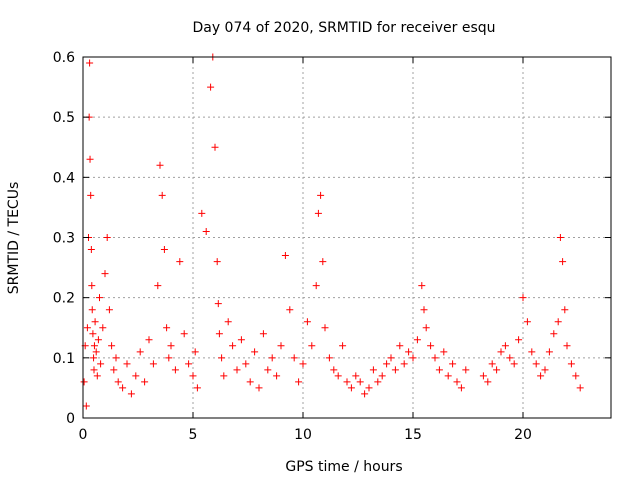  What do you see at coordinates (64, 299) in the screenshot?
I see `y-tick-label: 0.2` at bounding box center [64, 299].